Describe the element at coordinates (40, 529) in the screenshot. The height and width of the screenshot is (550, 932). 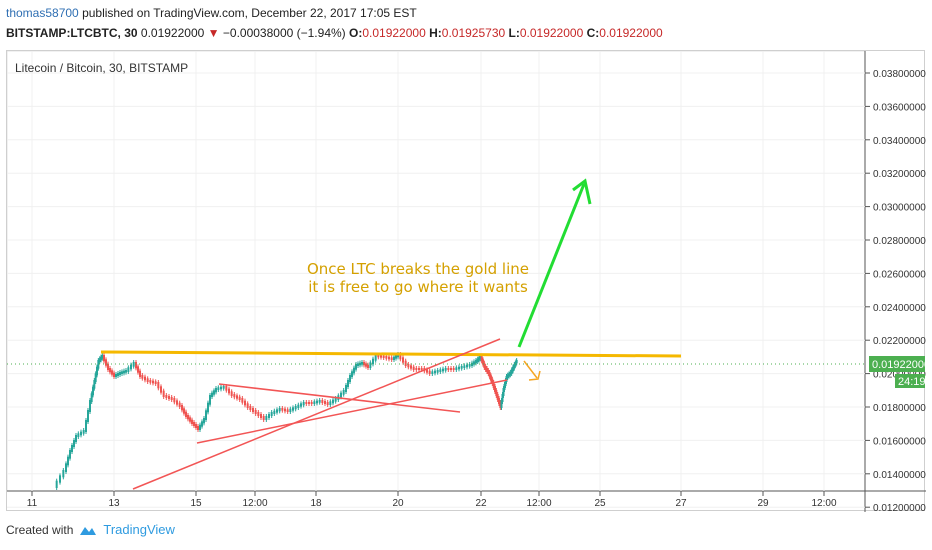
I see `created-with-label: Created with` at that location.